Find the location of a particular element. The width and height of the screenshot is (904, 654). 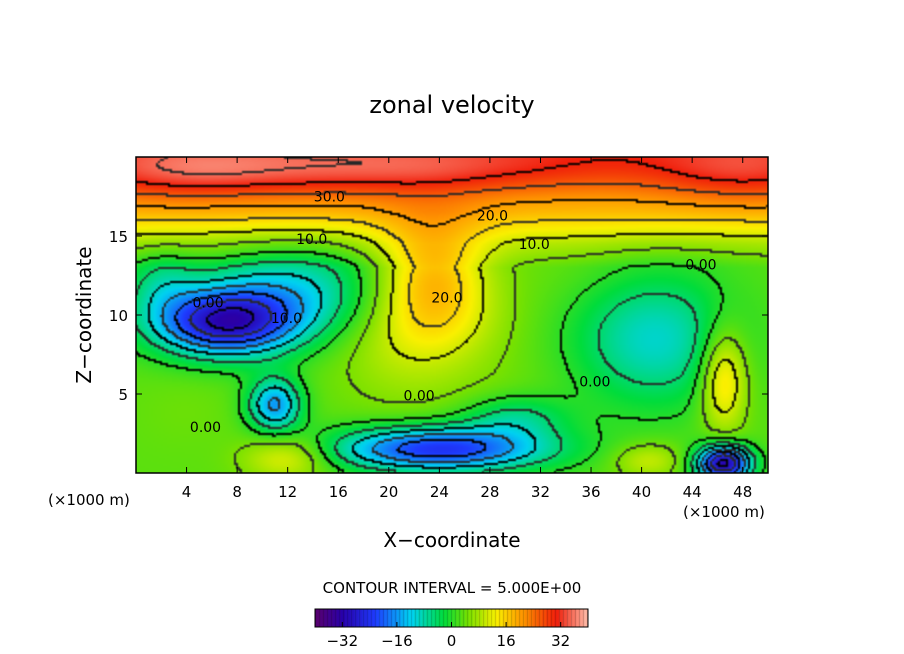

x-tick-label: 16 is located at coordinates (338, 492).